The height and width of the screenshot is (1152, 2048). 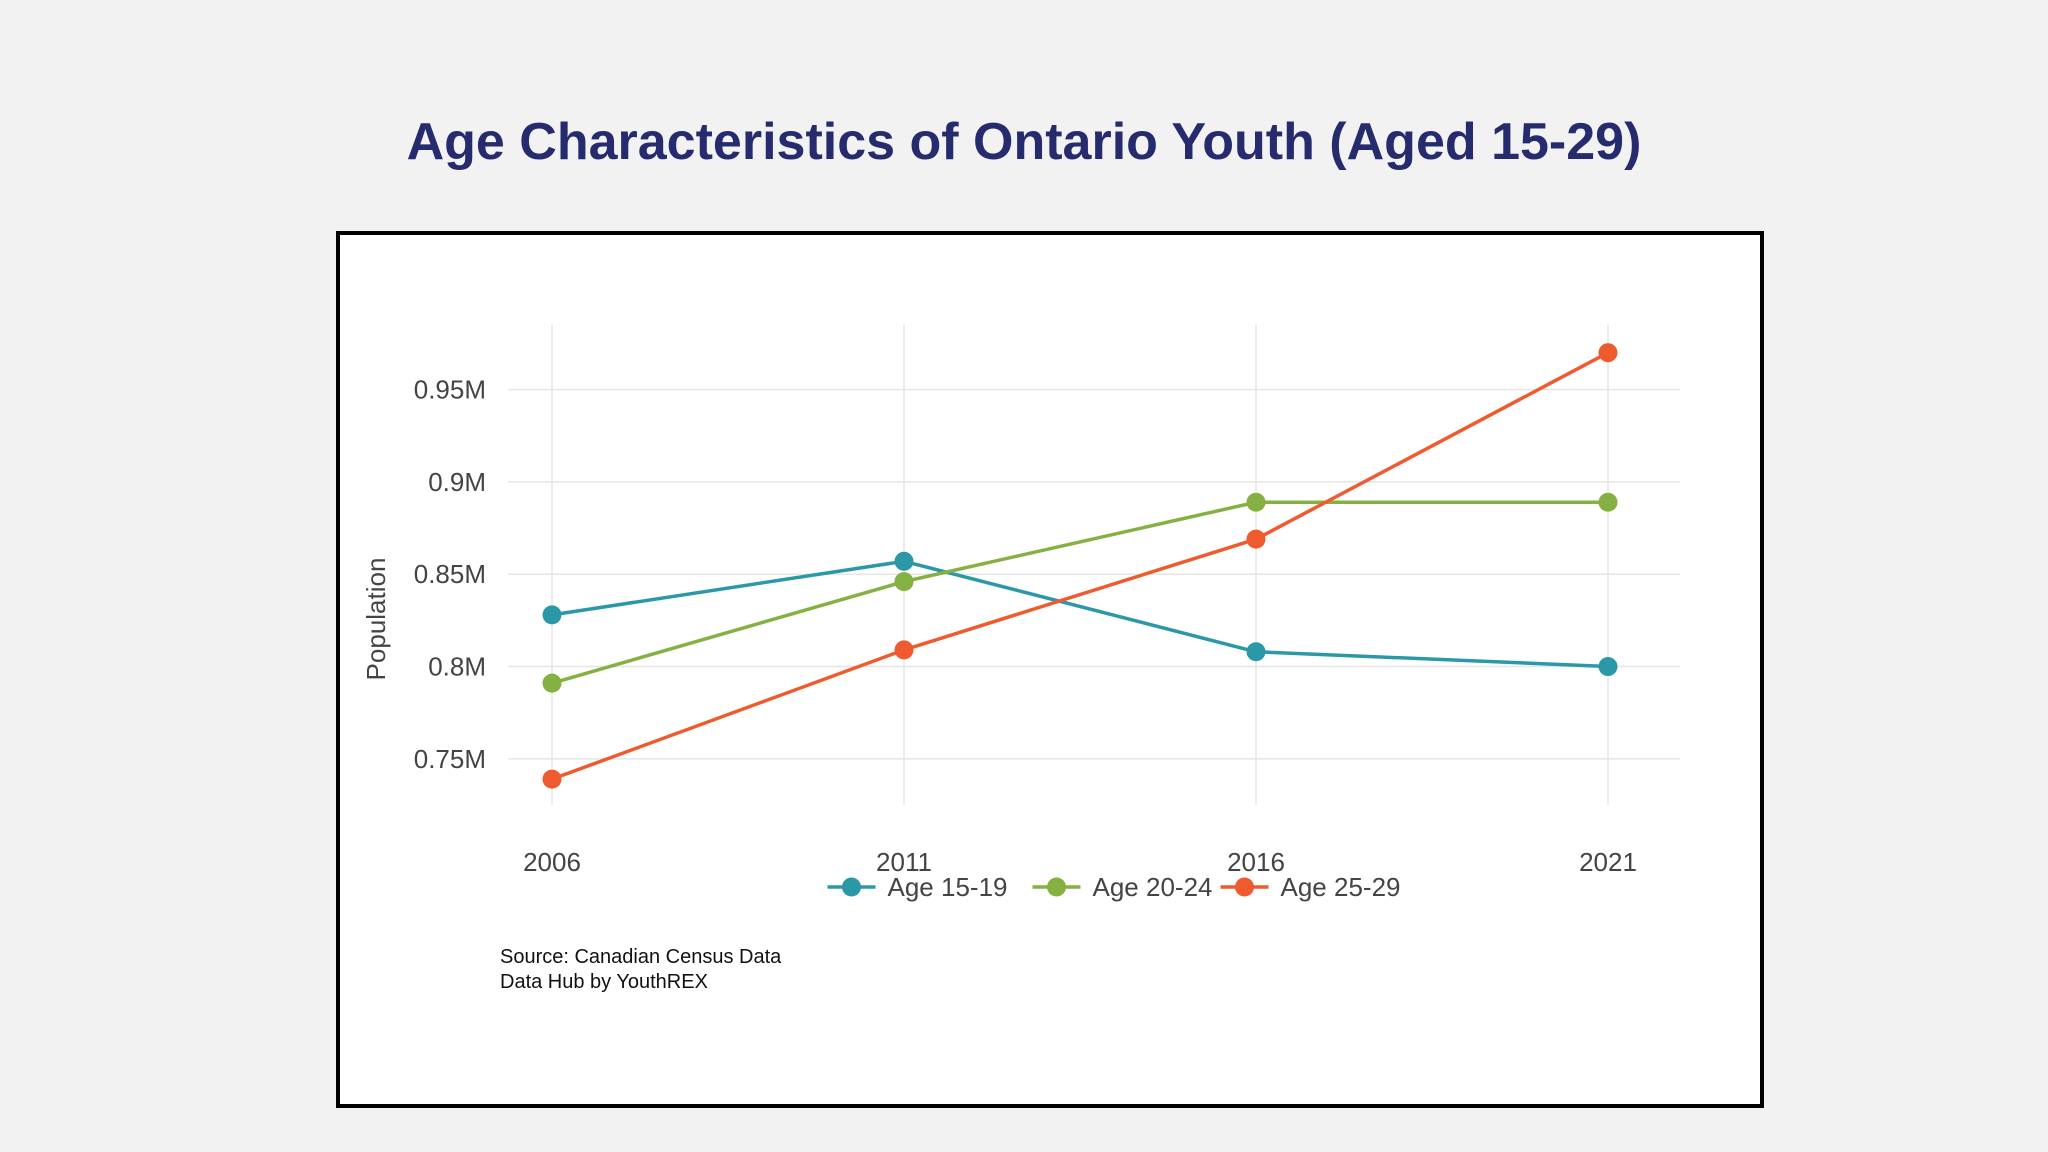 I want to click on y-tick-label: 0.9M, so click(x=457, y=482).